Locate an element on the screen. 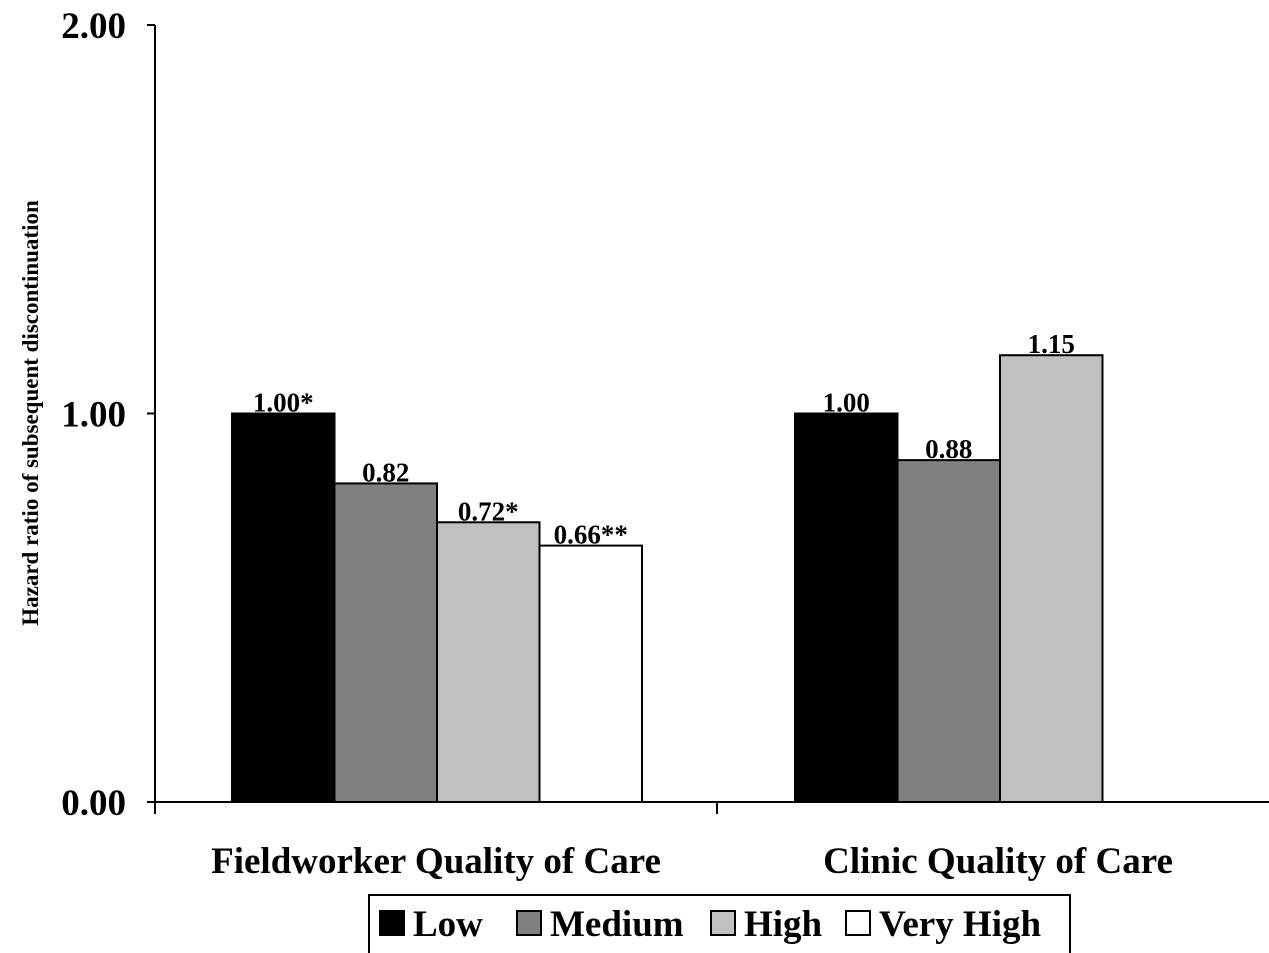  y-tick-label: 1.00 is located at coordinates (93, 415).